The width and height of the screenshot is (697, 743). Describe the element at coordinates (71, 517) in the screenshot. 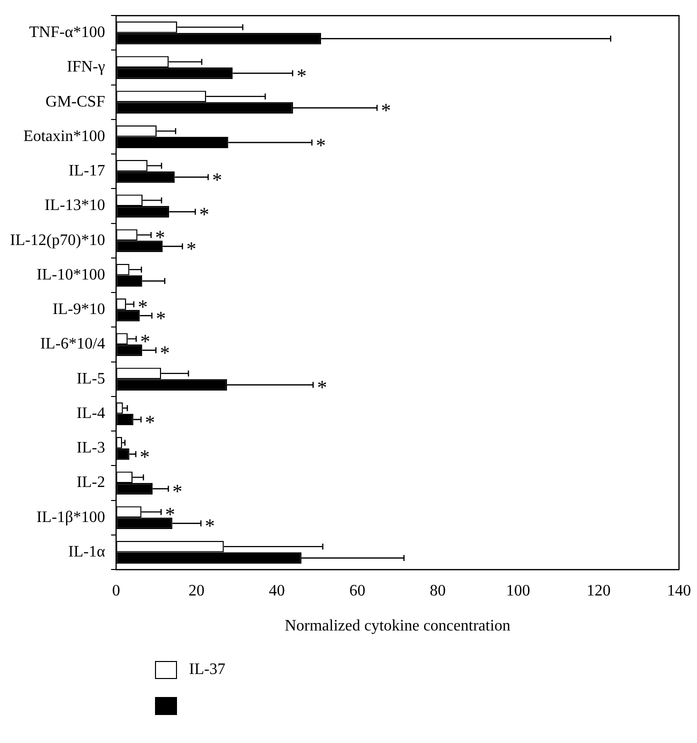

I see `y-tick-label: IL-1β*100` at that location.